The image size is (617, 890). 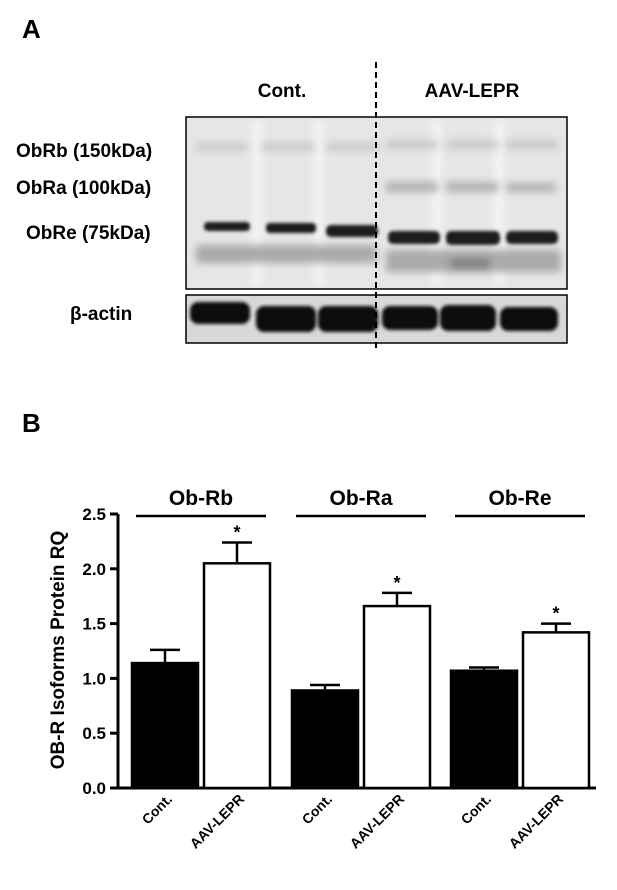 I want to click on x-tick-labels: Cont. AAV-LEPR Cont. AAV-LEPR Cont. AAV-LEPR, so click(x=353, y=821).